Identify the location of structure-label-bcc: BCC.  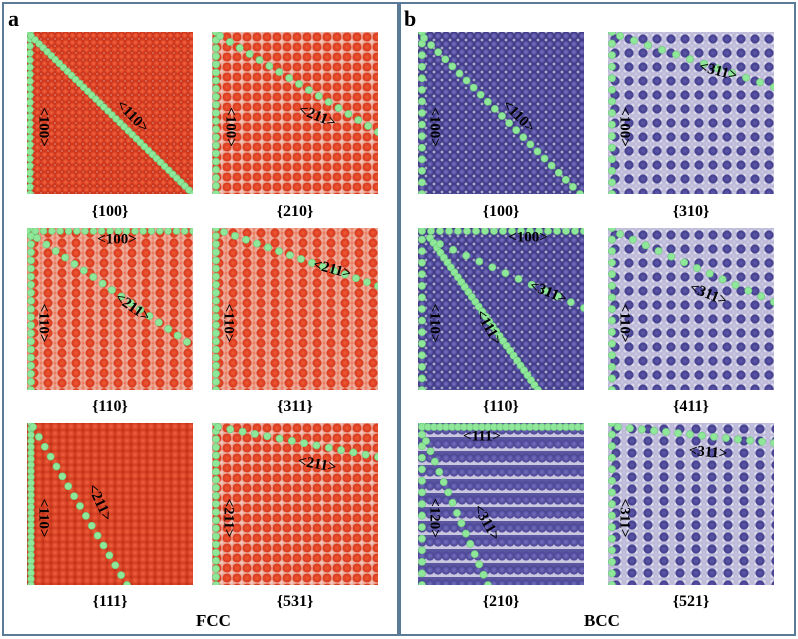
(602, 620).